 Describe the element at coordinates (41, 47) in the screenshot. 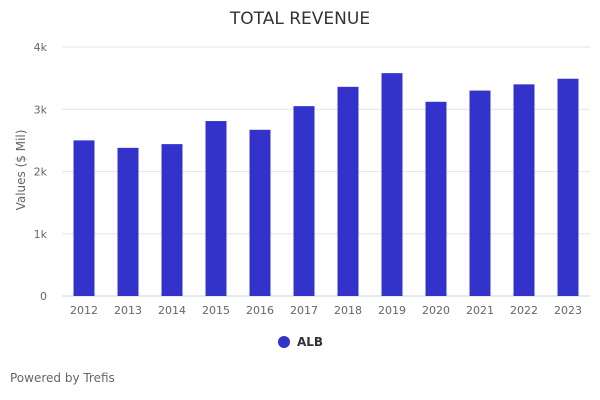

I see `y-tick-label: 4k` at that location.